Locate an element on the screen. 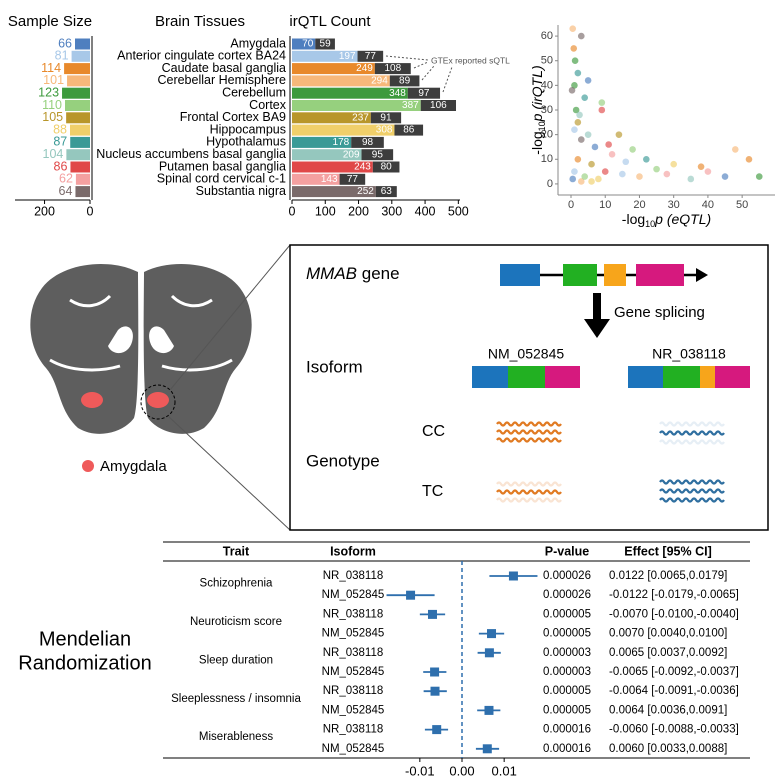 This screenshot has height=782, width=782. trait: Neuroticism score is located at coordinates (236, 622).